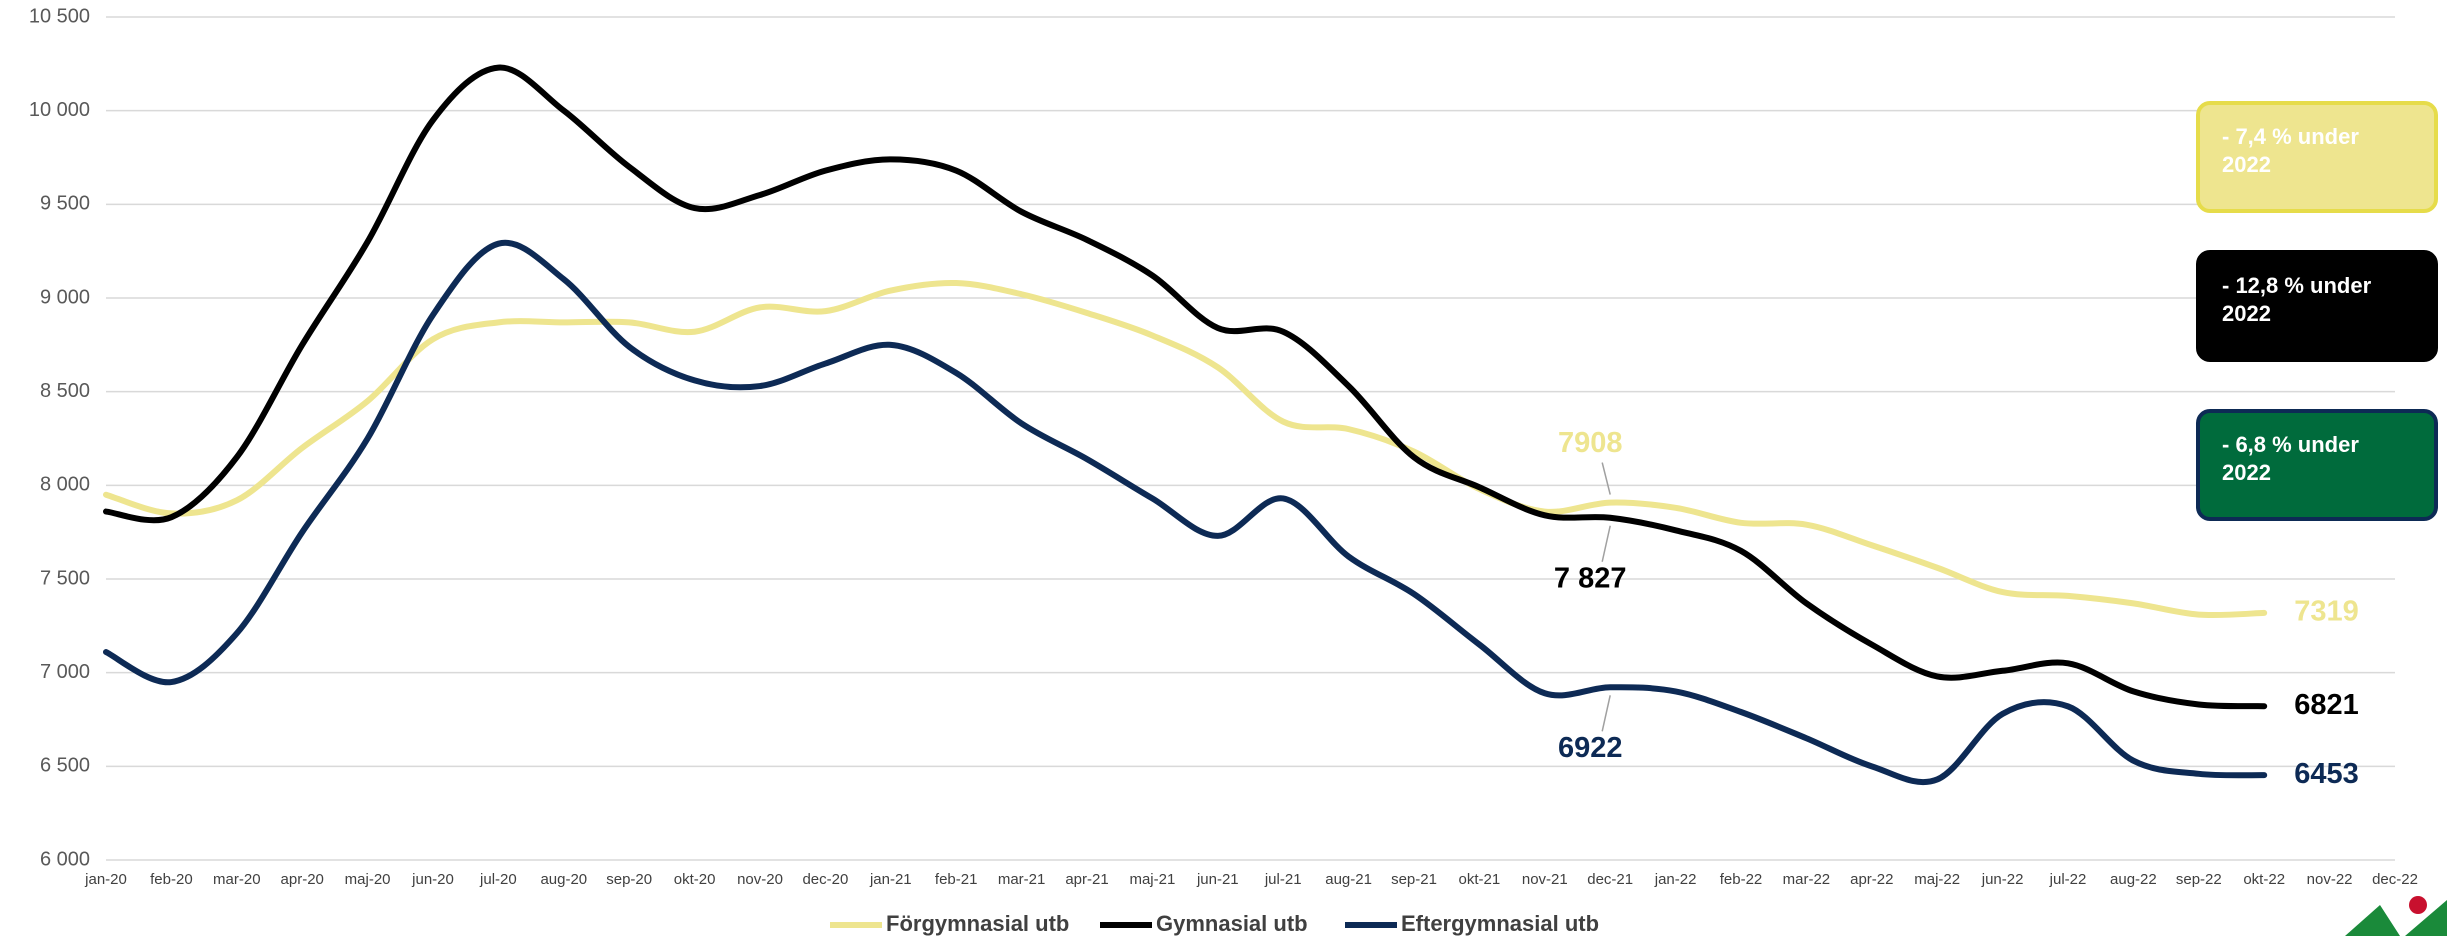  What do you see at coordinates (1590, 443) in the screenshot?
I see `value-label: 7908` at bounding box center [1590, 443].